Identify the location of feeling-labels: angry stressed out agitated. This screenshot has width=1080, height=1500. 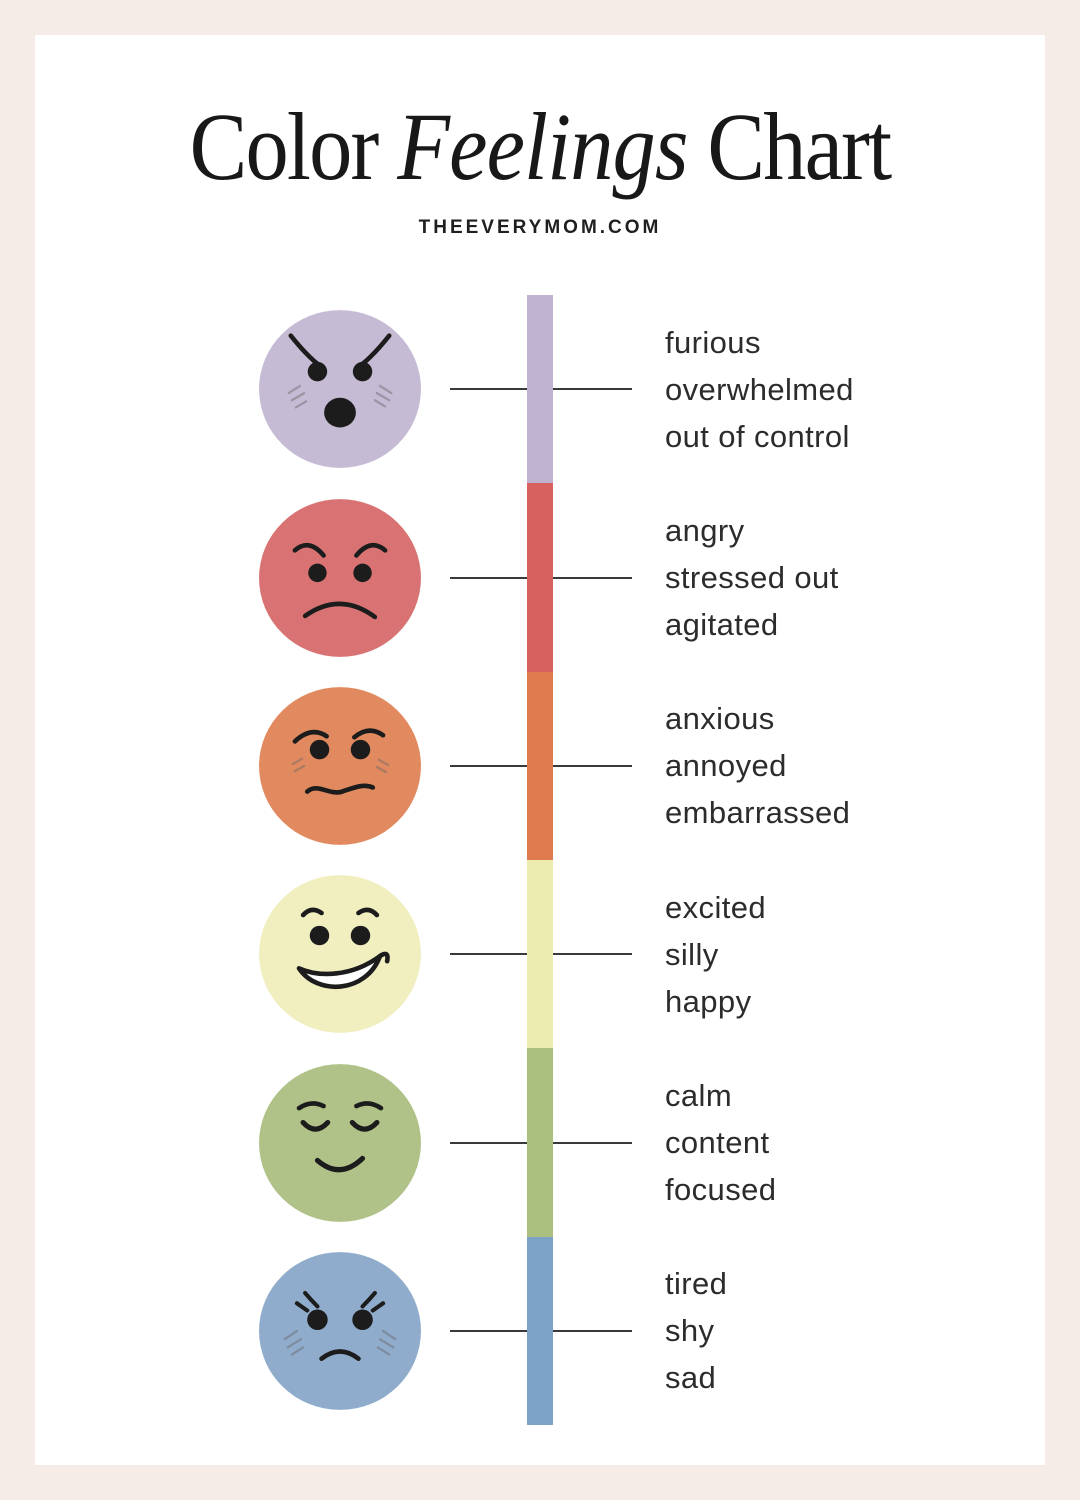
(860, 577).